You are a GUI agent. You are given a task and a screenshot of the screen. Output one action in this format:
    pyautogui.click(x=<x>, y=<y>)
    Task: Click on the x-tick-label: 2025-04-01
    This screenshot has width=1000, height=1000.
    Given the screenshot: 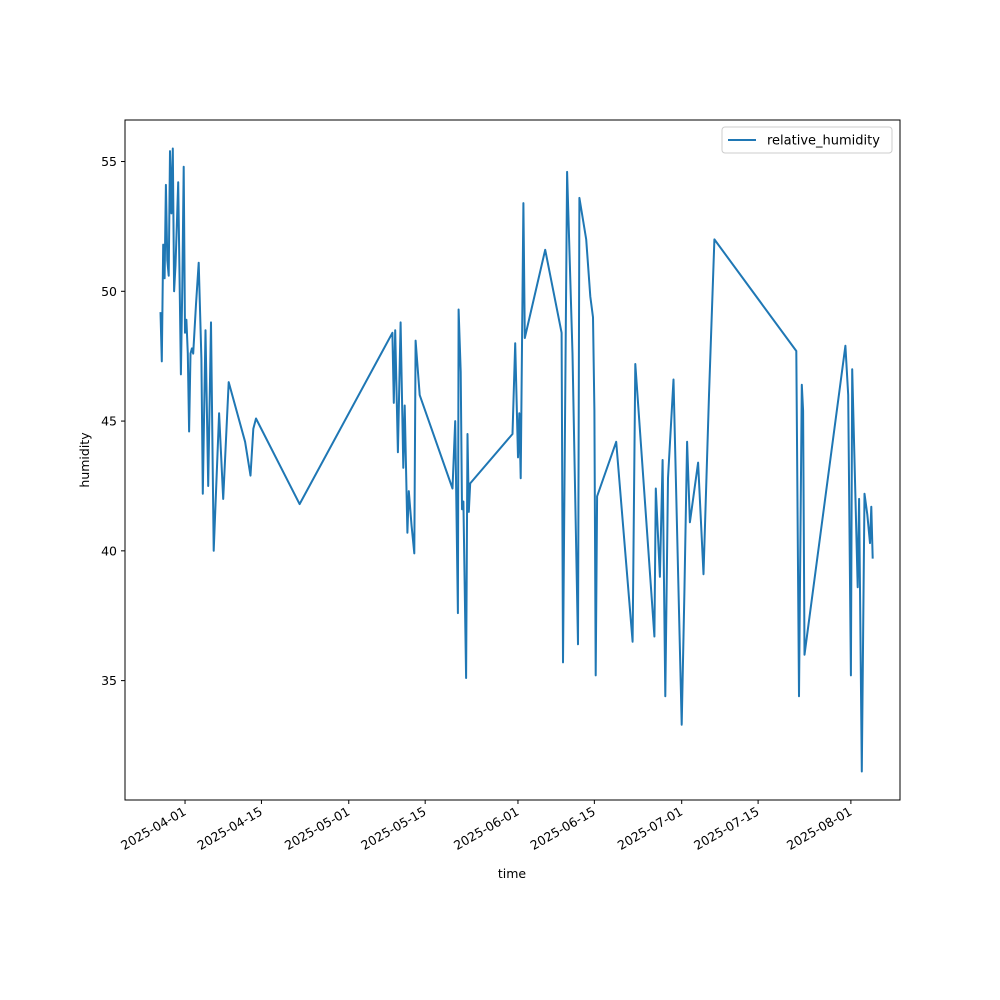 What is the action you would take?
    pyautogui.click(x=153, y=828)
    